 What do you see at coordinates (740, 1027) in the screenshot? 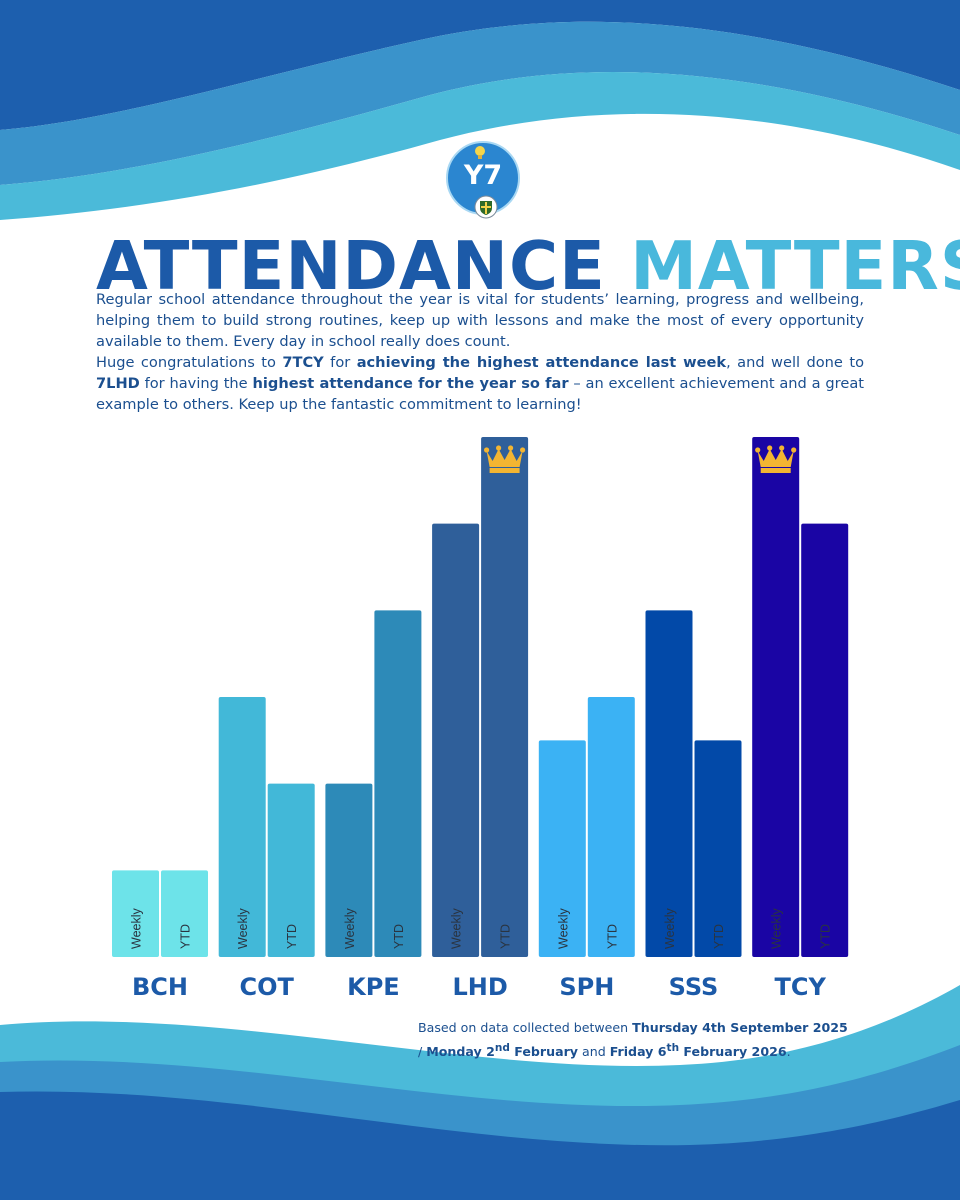
I see `footnote-start-date: Thursday 4th September 2025` at bounding box center [740, 1027].